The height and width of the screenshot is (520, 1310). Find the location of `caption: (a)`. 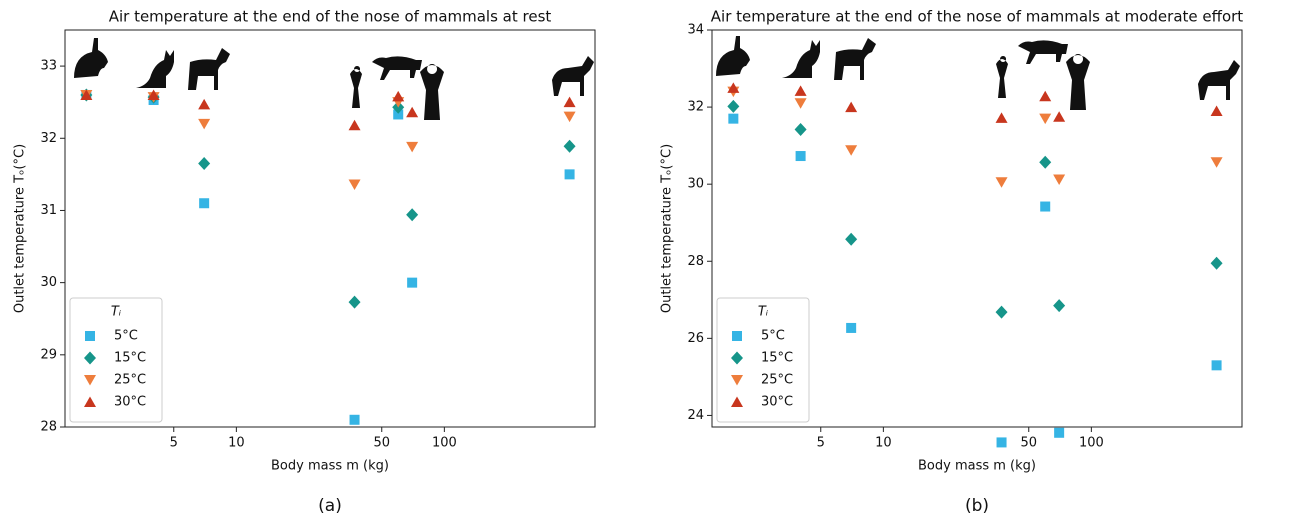

caption: (a) is located at coordinates (330, 506).